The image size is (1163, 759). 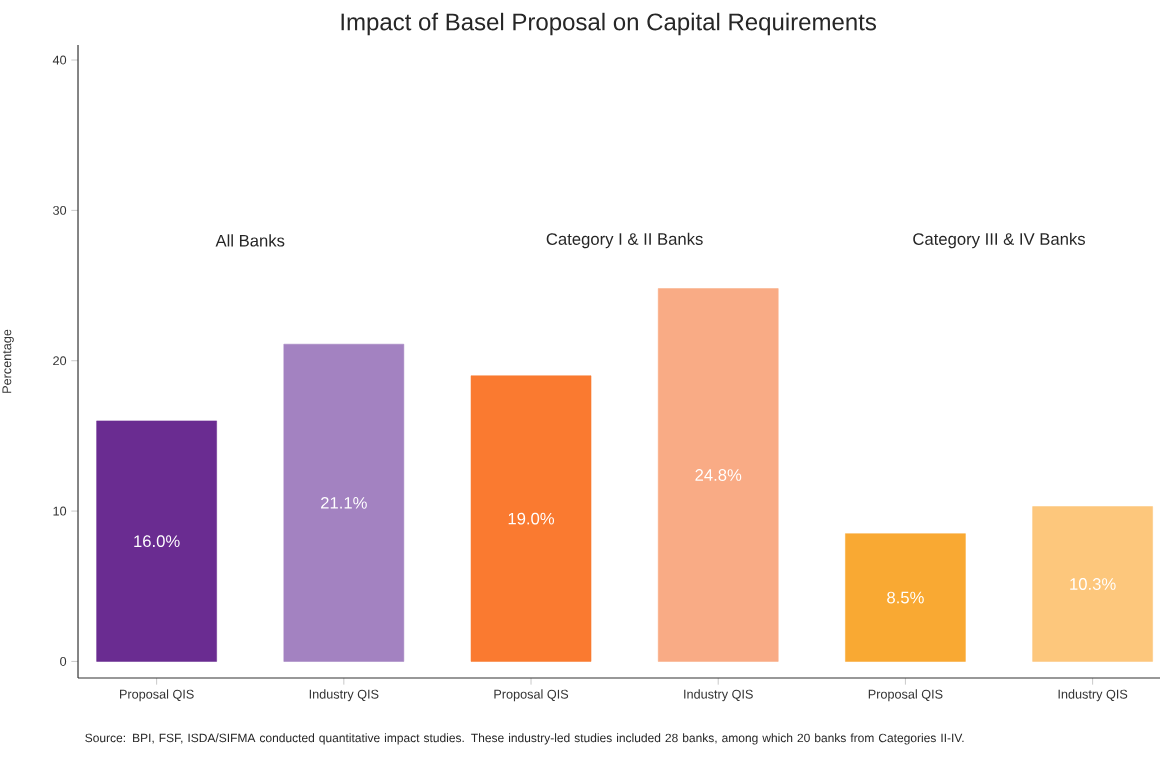 I want to click on data-label: 19.0%, so click(x=531, y=518).